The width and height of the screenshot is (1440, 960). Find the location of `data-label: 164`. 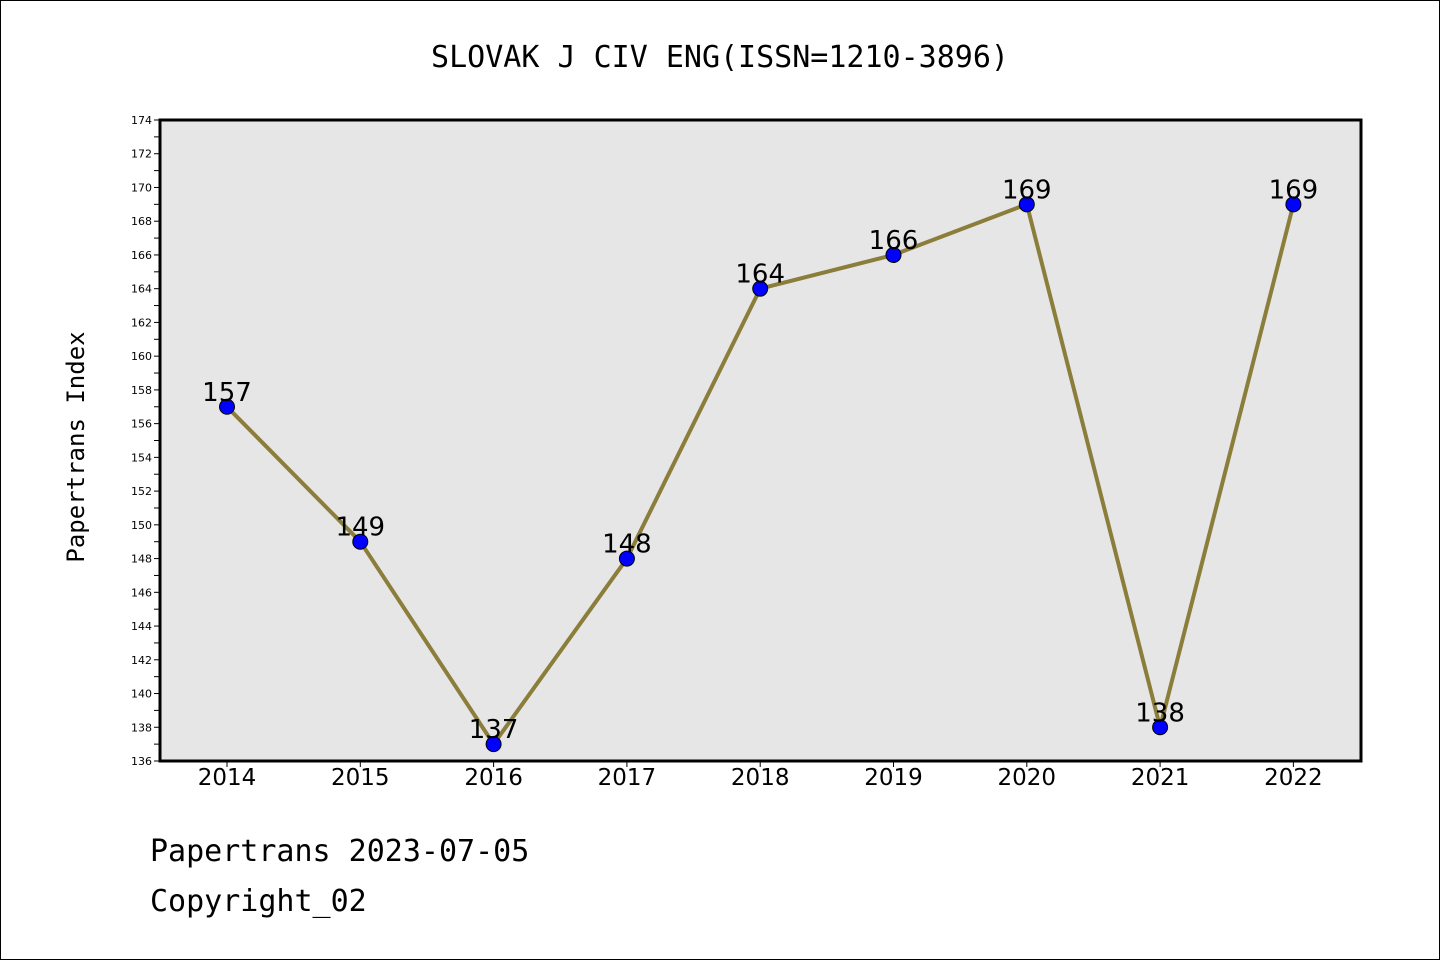

data-label: 164 is located at coordinates (760, 275).